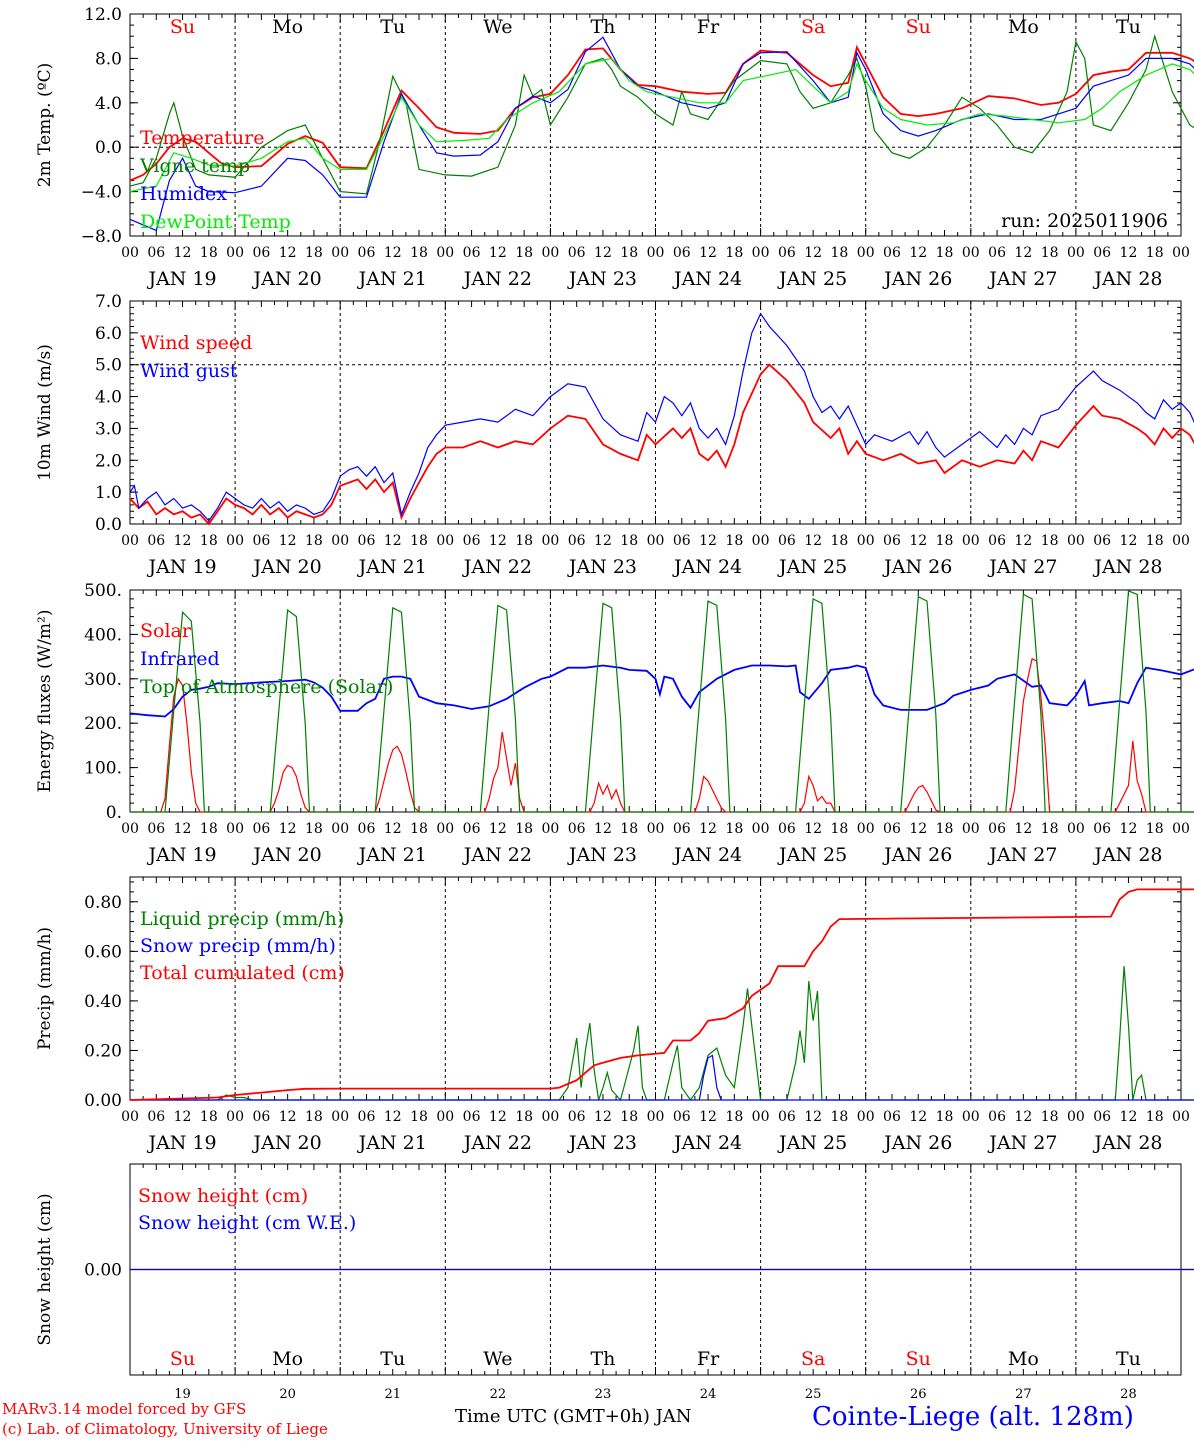 The height and width of the screenshot is (1444, 1194). I want to click on y-tick-label: 0.0, so click(108, 525).